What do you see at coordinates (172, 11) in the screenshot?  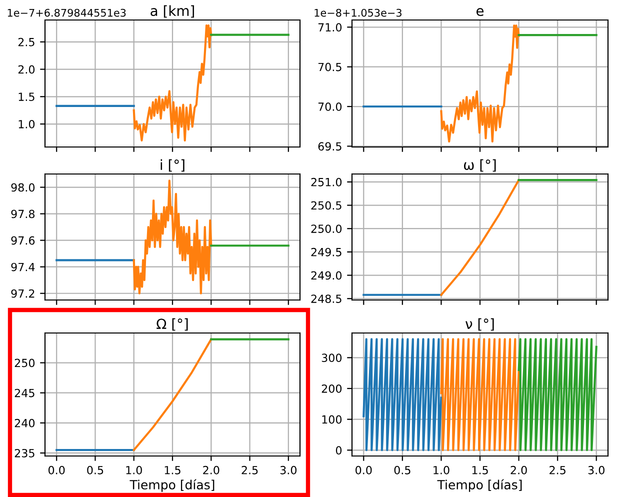 I see `chart-title: a [km]` at bounding box center [172, 11].